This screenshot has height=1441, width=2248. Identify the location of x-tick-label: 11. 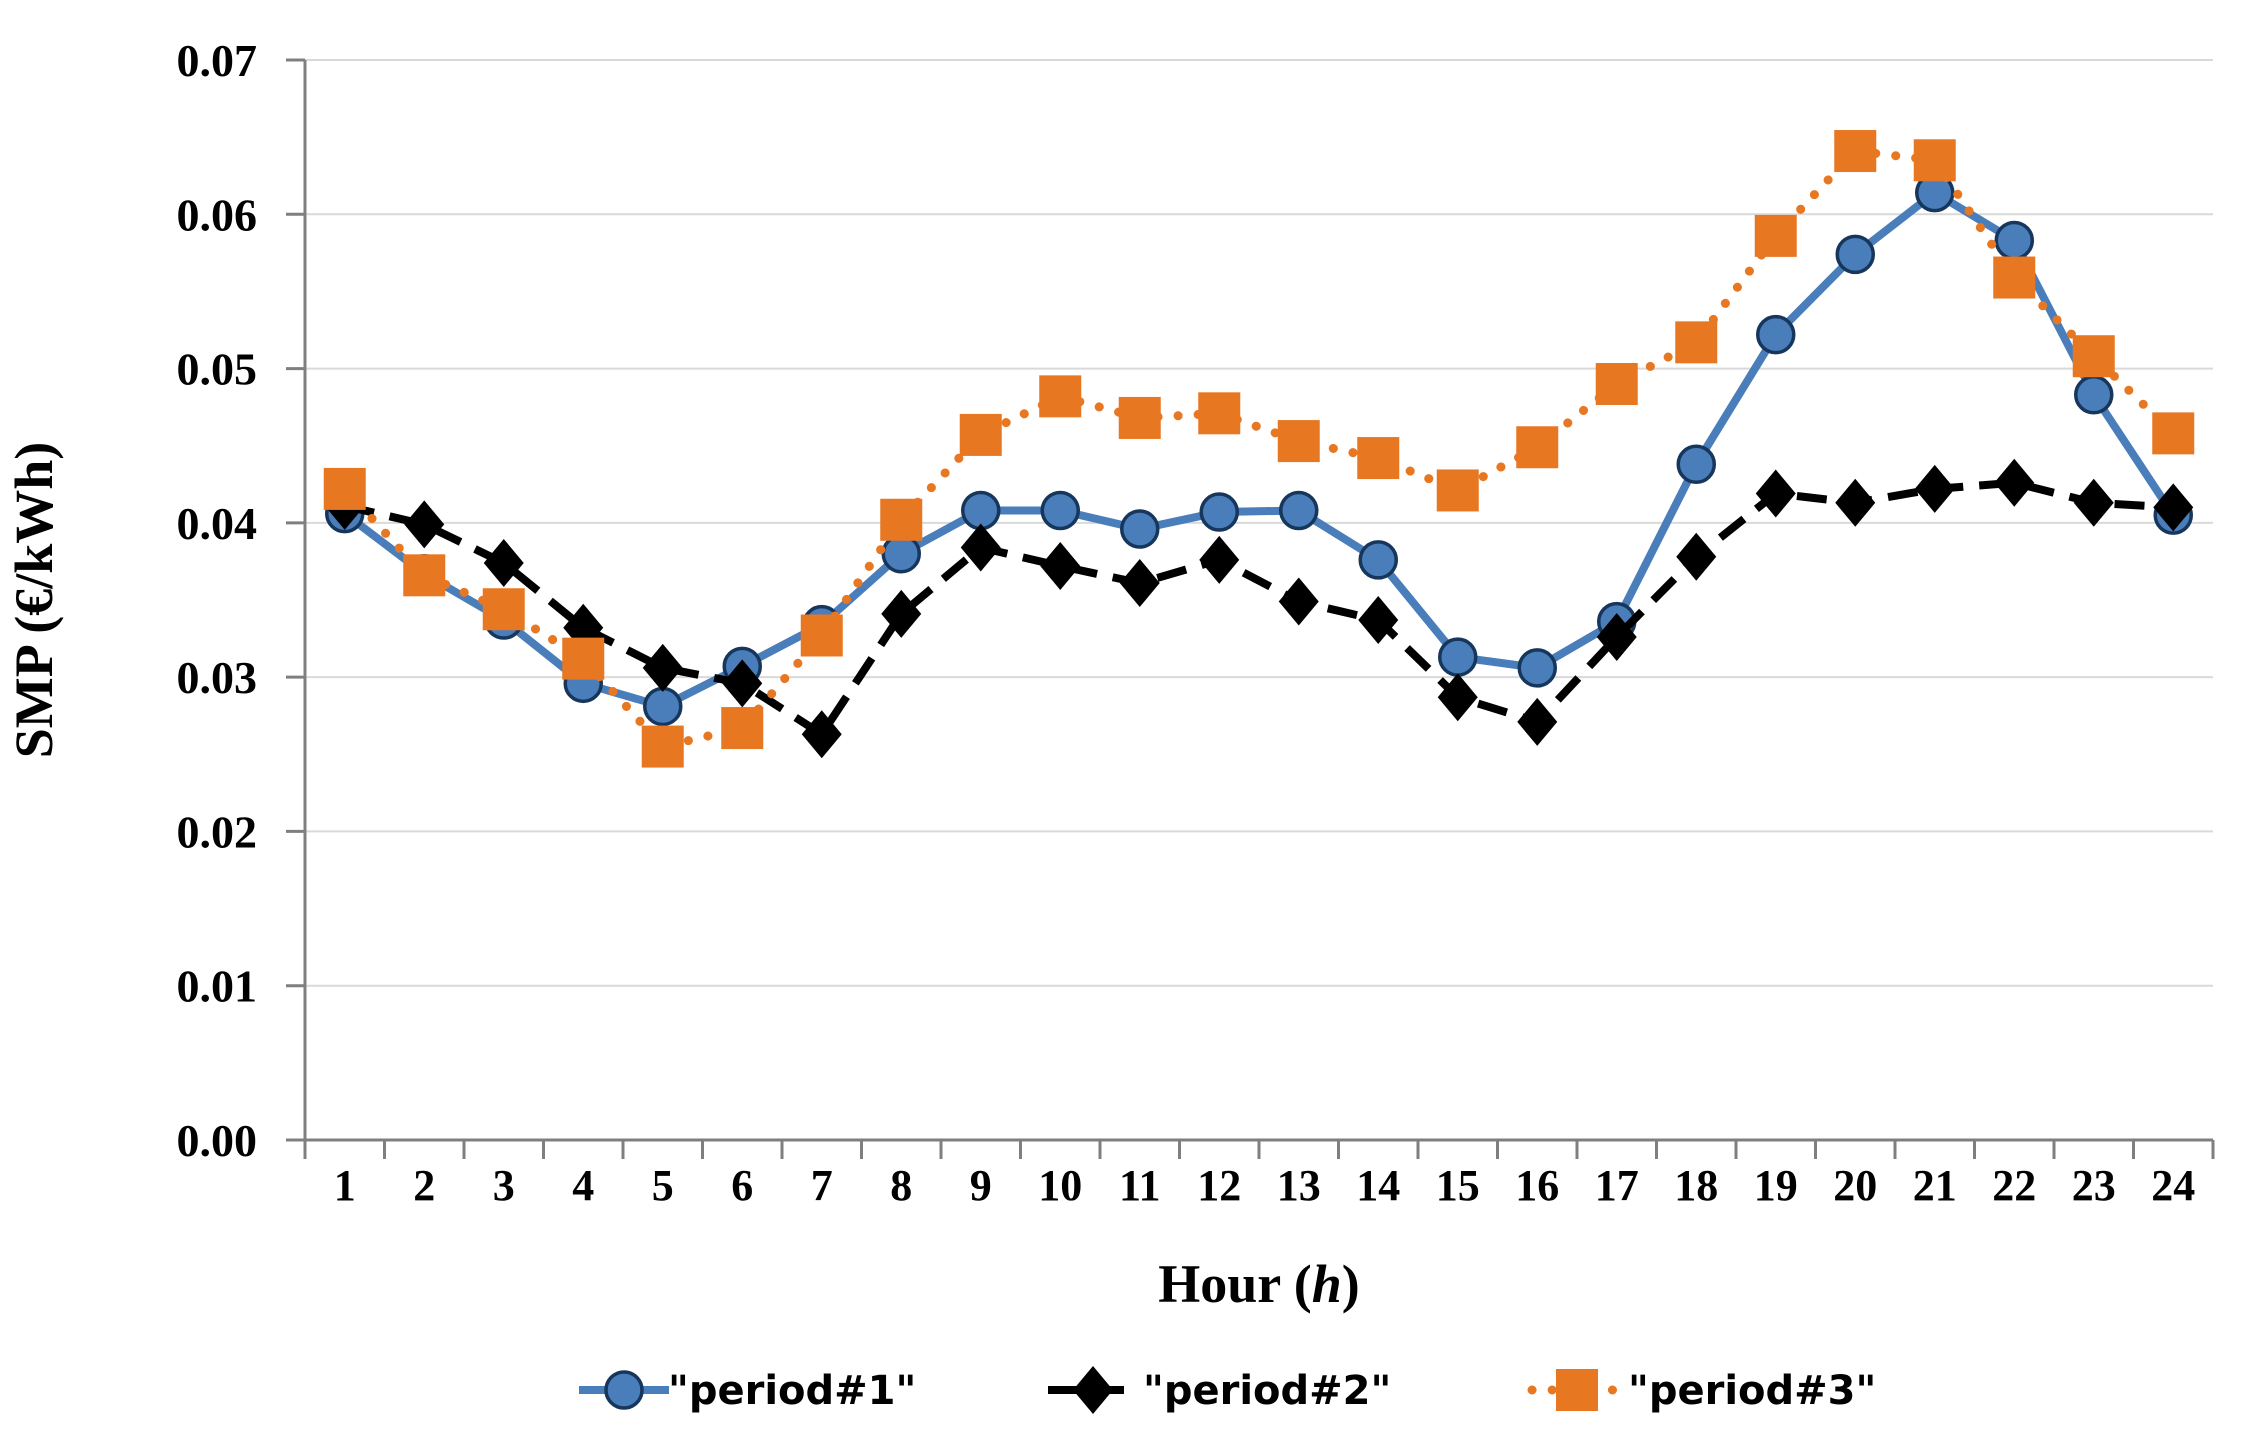
(1140, 1185).